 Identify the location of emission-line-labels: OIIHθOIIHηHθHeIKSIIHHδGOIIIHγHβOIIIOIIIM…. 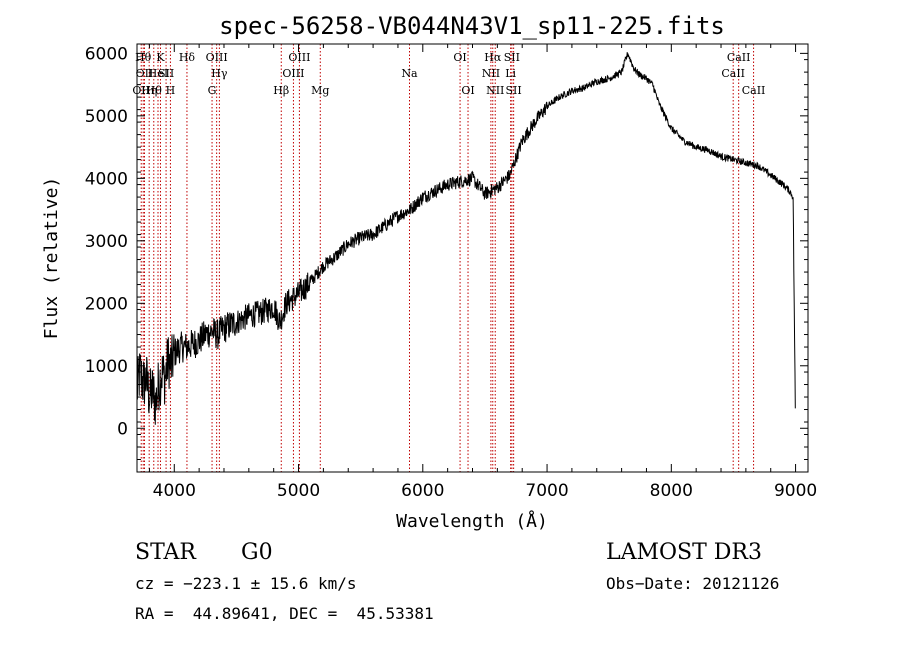
(448, 74).